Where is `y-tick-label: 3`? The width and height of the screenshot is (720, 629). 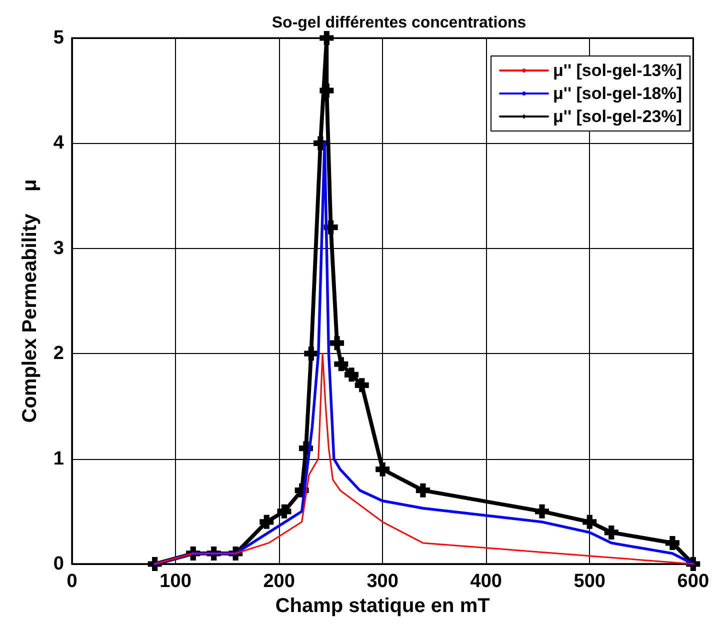
y-tick-label: 3 is located at coordinates (58, 248).